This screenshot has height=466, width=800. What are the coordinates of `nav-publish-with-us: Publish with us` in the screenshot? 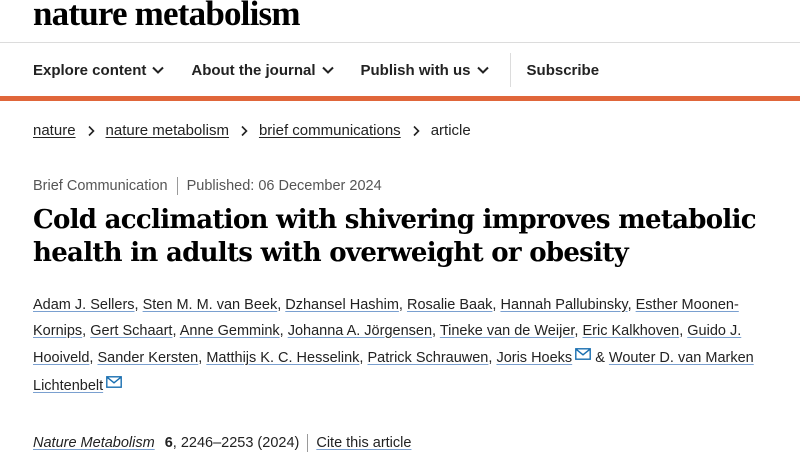 It's located at (425, 70).